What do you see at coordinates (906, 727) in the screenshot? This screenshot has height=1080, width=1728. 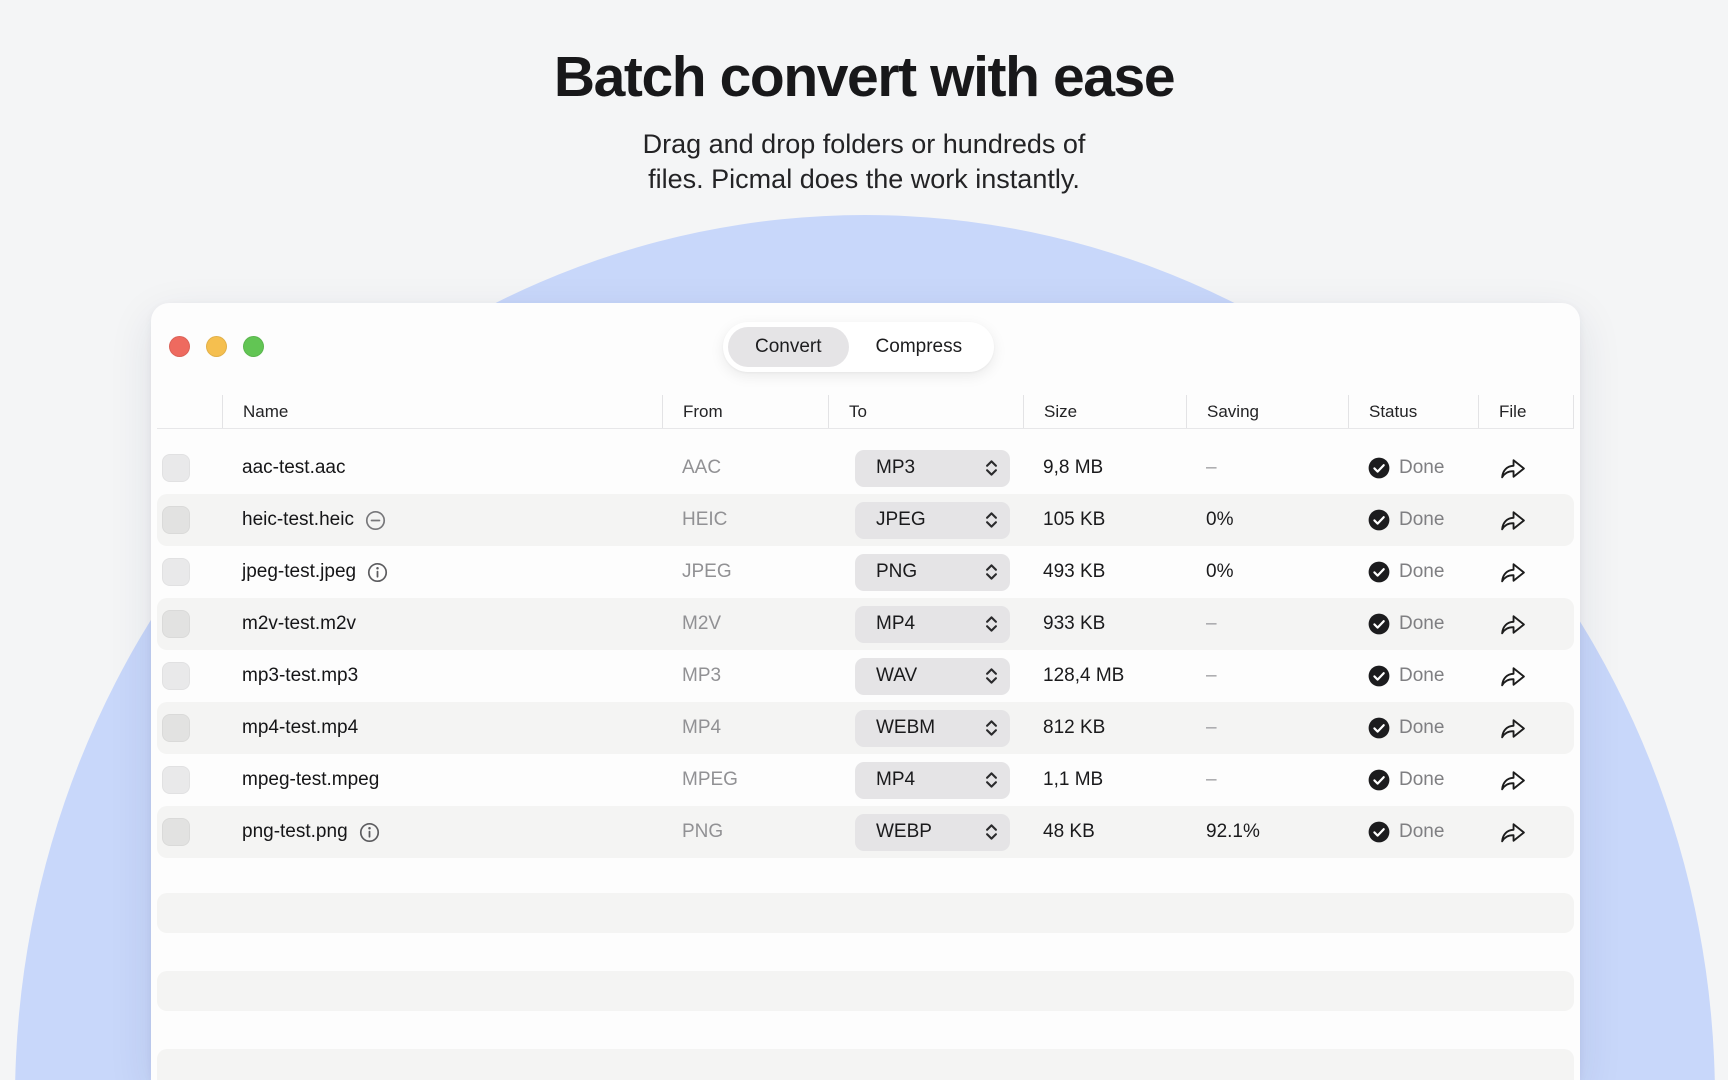 I see `to-format-value: WEBM` at bounding box center [906, 727].